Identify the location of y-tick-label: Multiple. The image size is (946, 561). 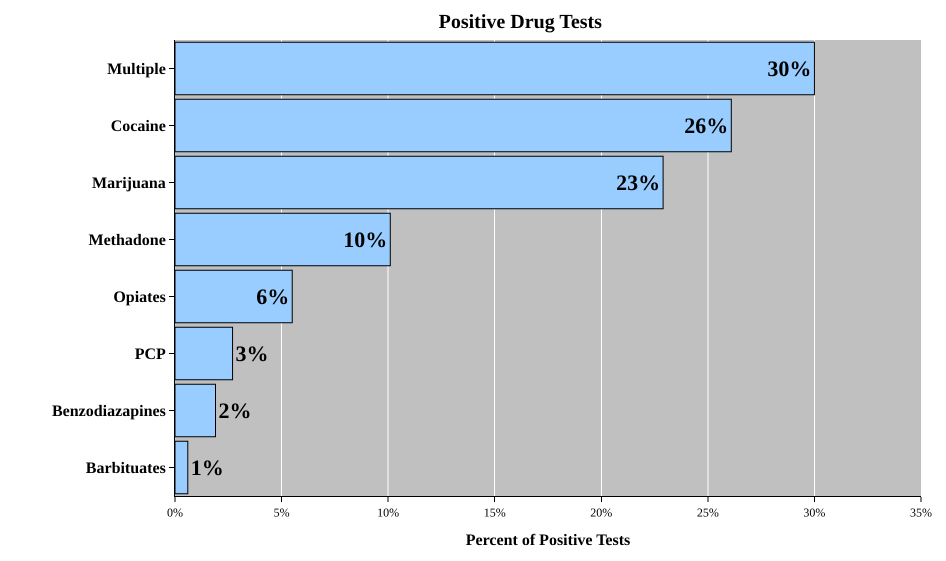
(136, 69).